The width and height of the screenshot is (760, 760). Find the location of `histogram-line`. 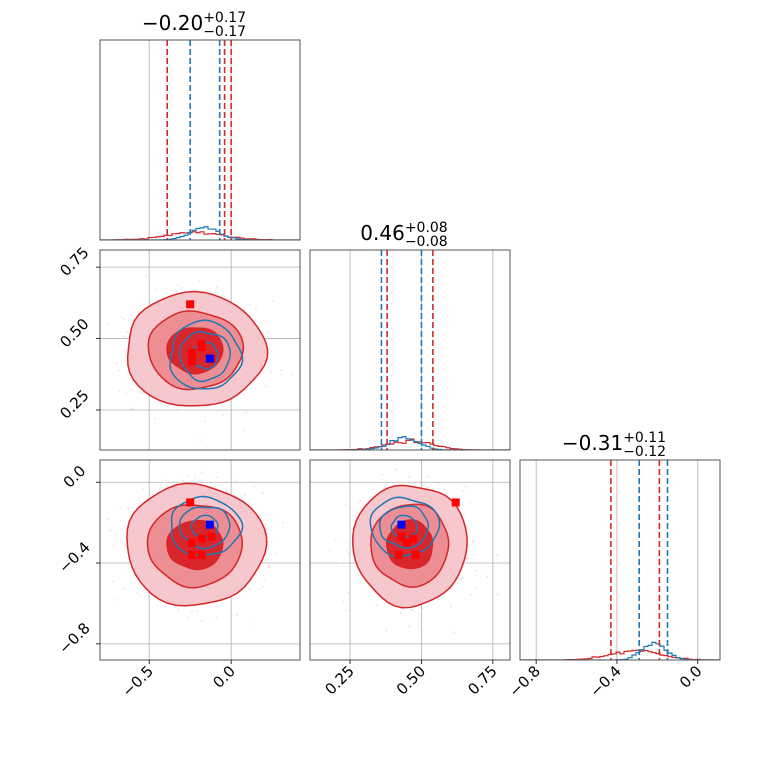

histogram-line is located at coordinates (410, 444).